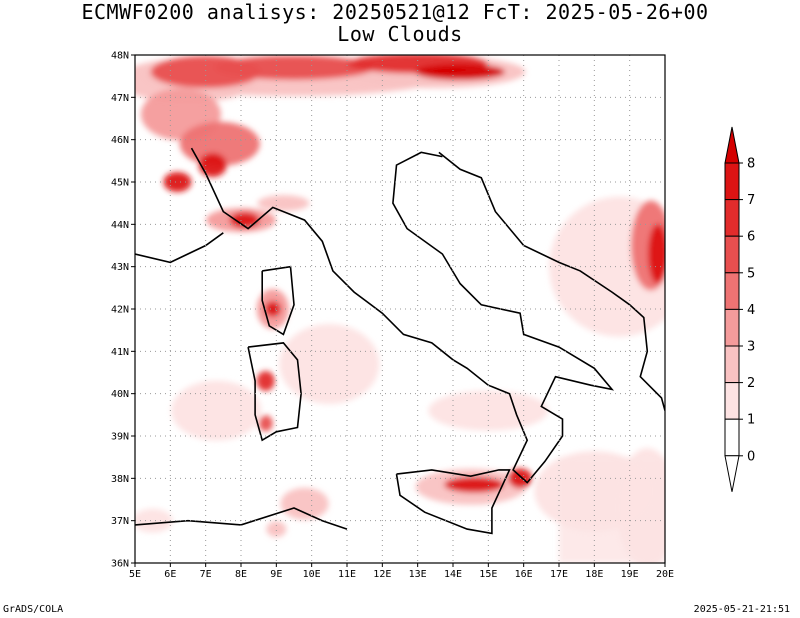  What do you see at coordinates (594, 574) in the screenshot?
I see `x-tick-label: 18E` at bounding box center [594, 574].